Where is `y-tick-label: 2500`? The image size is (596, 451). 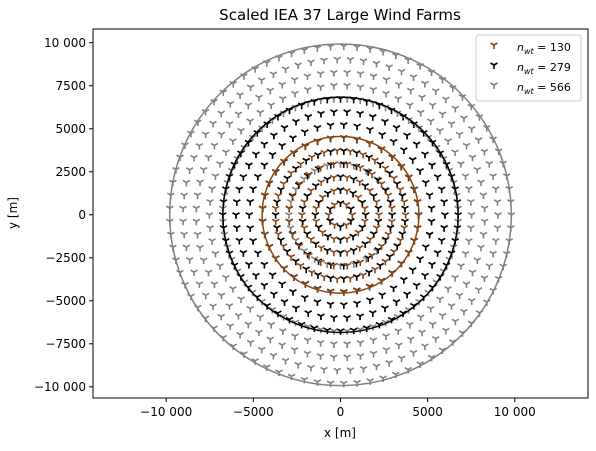 y-tick-label: 2500 is located at coordinates (70, 172).